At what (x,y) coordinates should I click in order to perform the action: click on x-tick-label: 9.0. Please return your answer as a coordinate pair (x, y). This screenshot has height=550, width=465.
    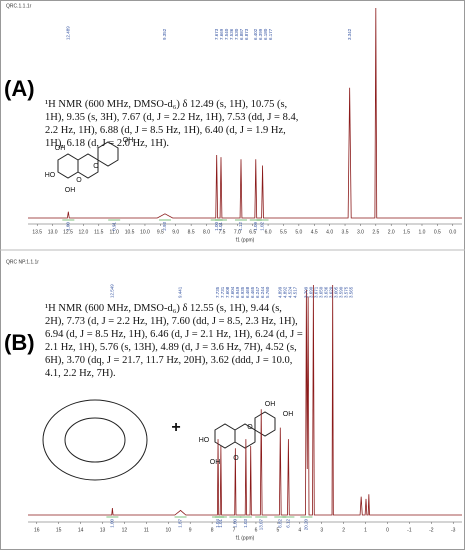
    Looking at the image, I should click on (175, 232).